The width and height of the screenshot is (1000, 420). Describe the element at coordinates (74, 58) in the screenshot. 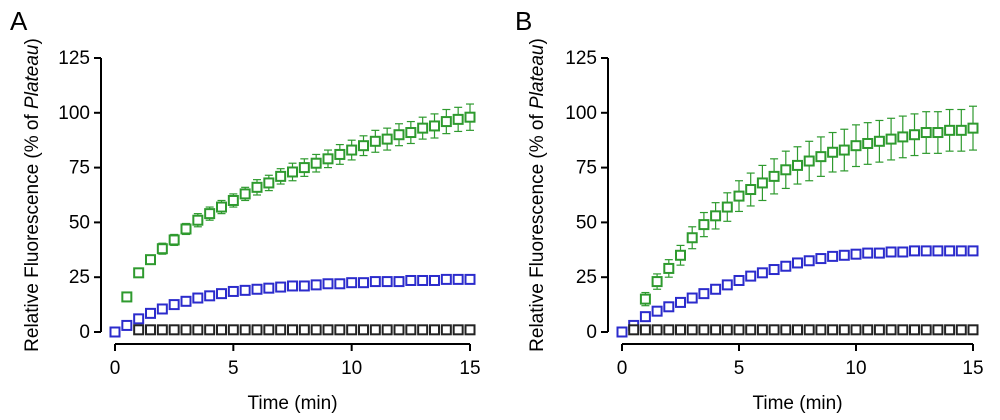

I see `y-tick-label: 125` at that location.